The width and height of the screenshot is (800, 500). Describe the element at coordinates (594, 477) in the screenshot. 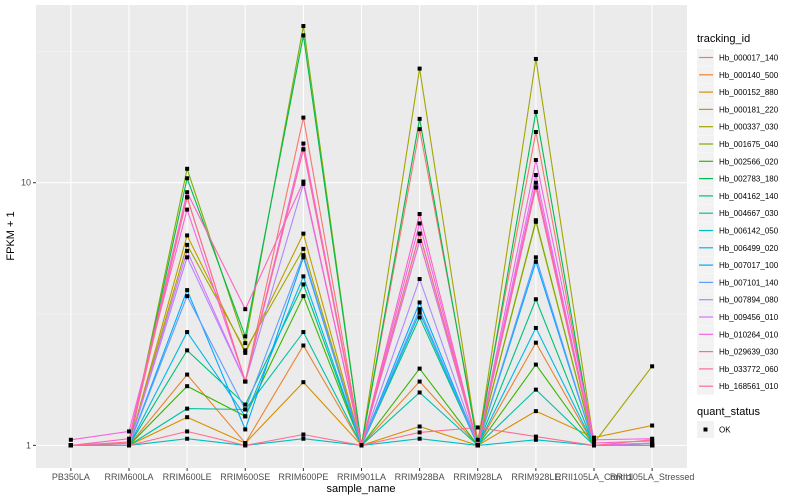

I see `x-tick-label: RRII105LA_Control` at that location.